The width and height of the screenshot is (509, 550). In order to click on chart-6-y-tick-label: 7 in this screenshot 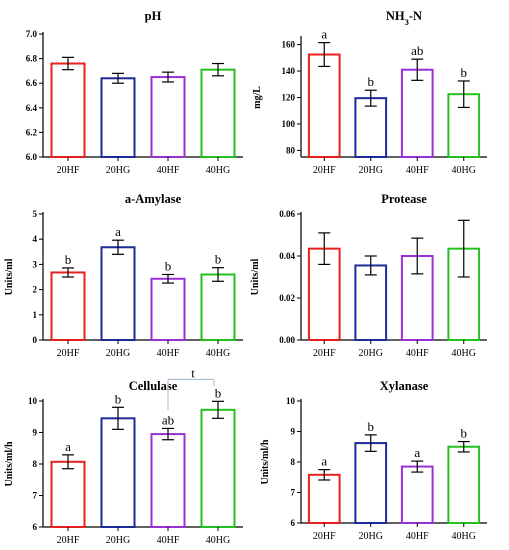, I will do `click(293, 493)`.